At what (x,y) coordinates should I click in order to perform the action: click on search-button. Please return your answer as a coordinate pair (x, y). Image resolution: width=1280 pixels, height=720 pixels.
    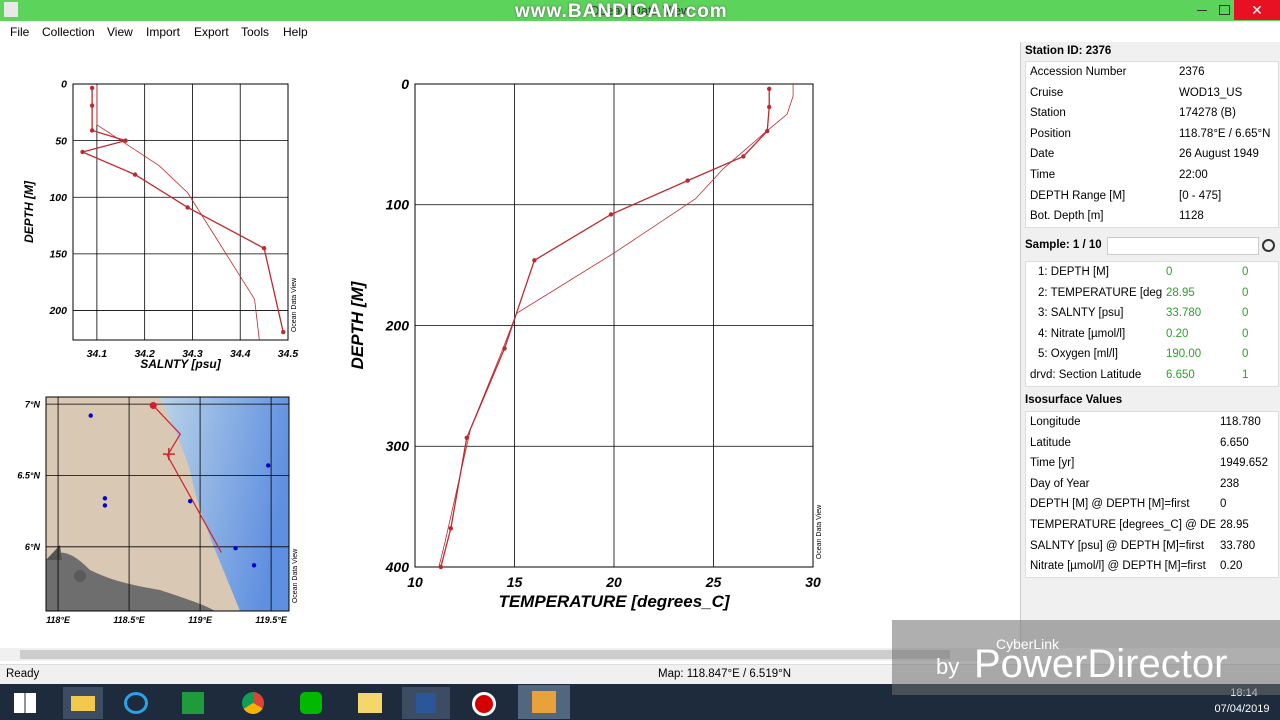
    Looking at the image, I should click on (1268, 245).